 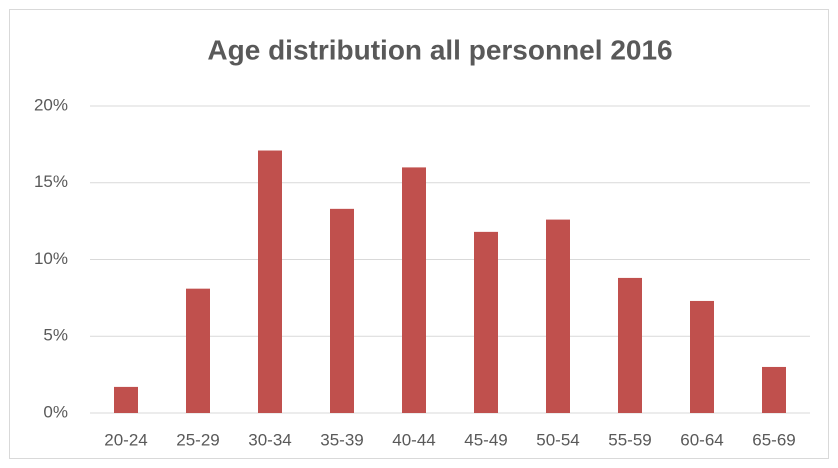 I want to click on x-tick-label: 30-34, so click(x=269, y=439).